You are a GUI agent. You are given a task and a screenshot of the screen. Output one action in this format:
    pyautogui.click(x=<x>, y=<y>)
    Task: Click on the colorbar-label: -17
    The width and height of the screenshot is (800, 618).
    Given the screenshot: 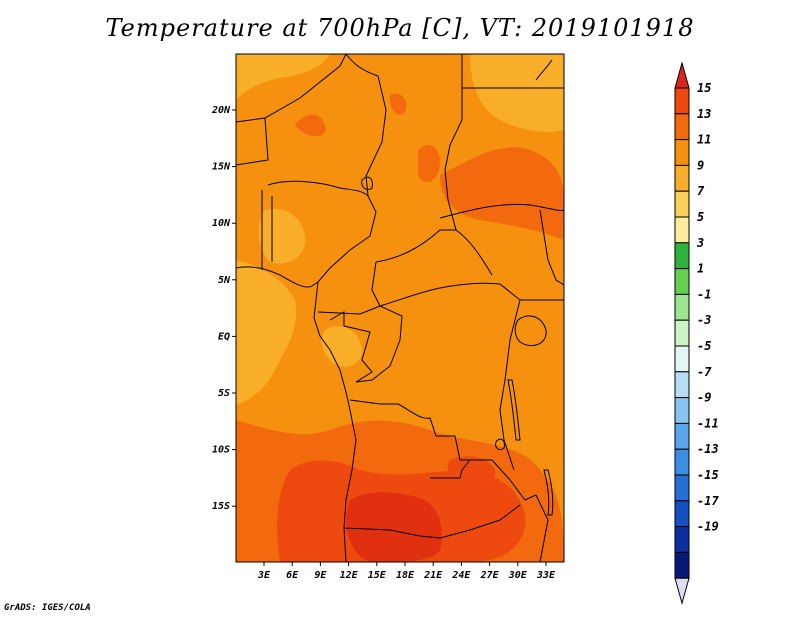 What is the action you would take?
    pyautogui.click(x=708, y=501)
    